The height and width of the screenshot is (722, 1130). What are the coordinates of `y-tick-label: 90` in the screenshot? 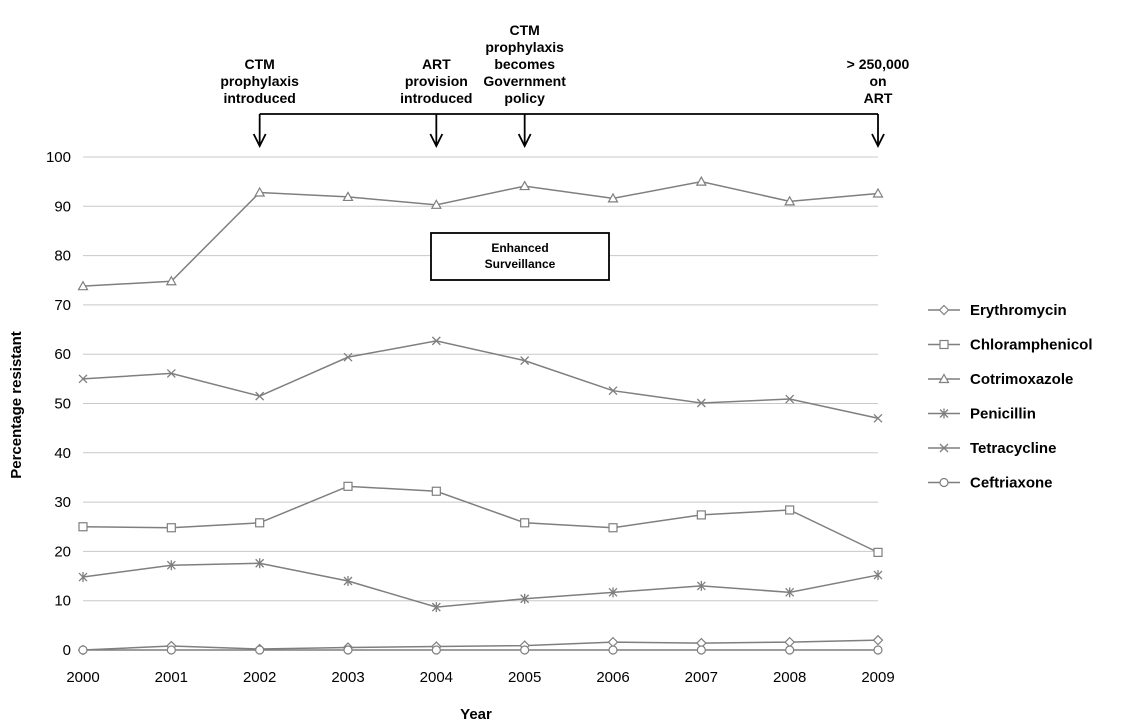 It's located at (62, 206).